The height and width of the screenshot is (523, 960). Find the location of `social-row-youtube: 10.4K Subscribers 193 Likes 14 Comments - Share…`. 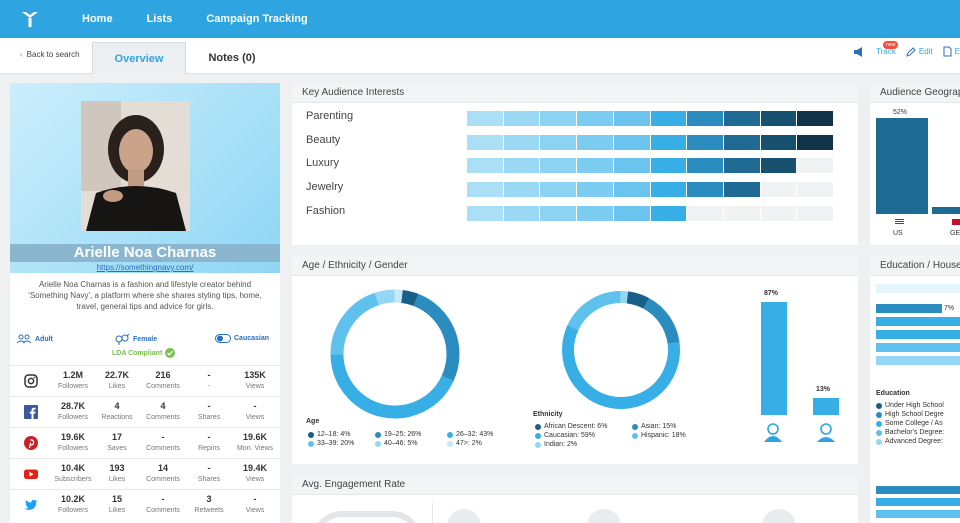

social-row-youtube: 10.4K Subscribers 193 Likes 14 Comments - Share… is located at coordinates (145, 473).